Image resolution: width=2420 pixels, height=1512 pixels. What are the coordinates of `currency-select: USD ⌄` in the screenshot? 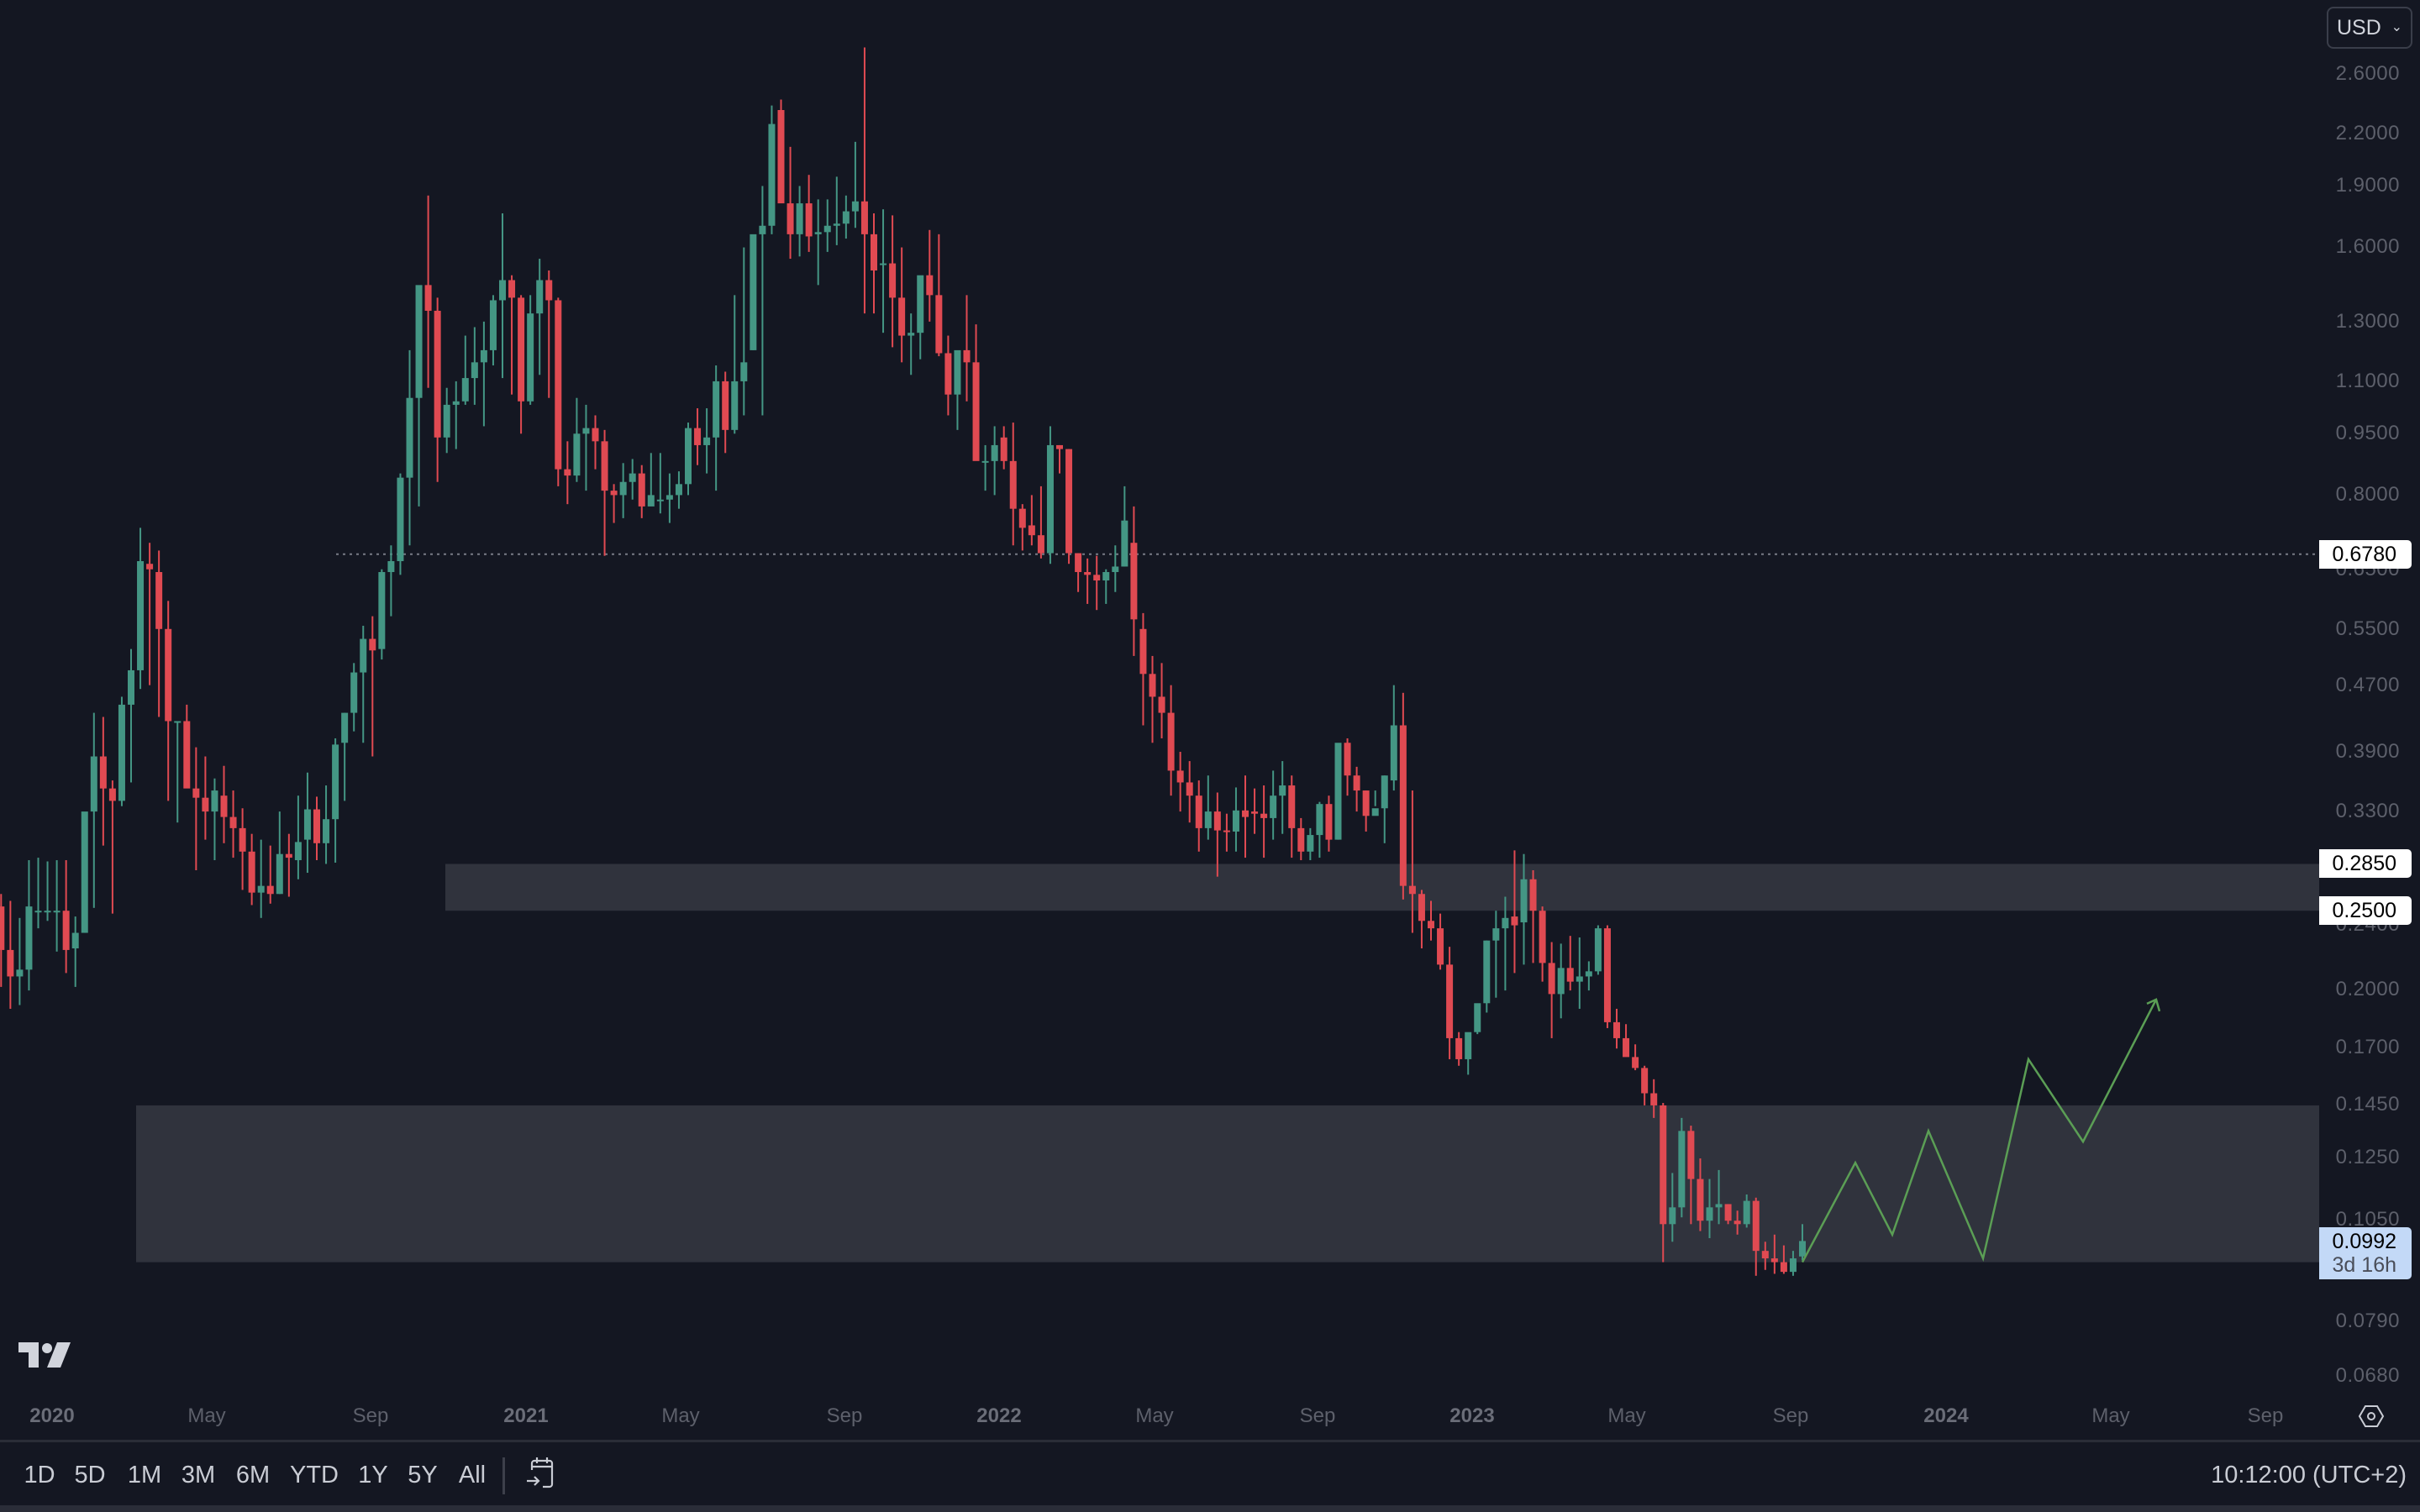 It's located at (2369, 28).